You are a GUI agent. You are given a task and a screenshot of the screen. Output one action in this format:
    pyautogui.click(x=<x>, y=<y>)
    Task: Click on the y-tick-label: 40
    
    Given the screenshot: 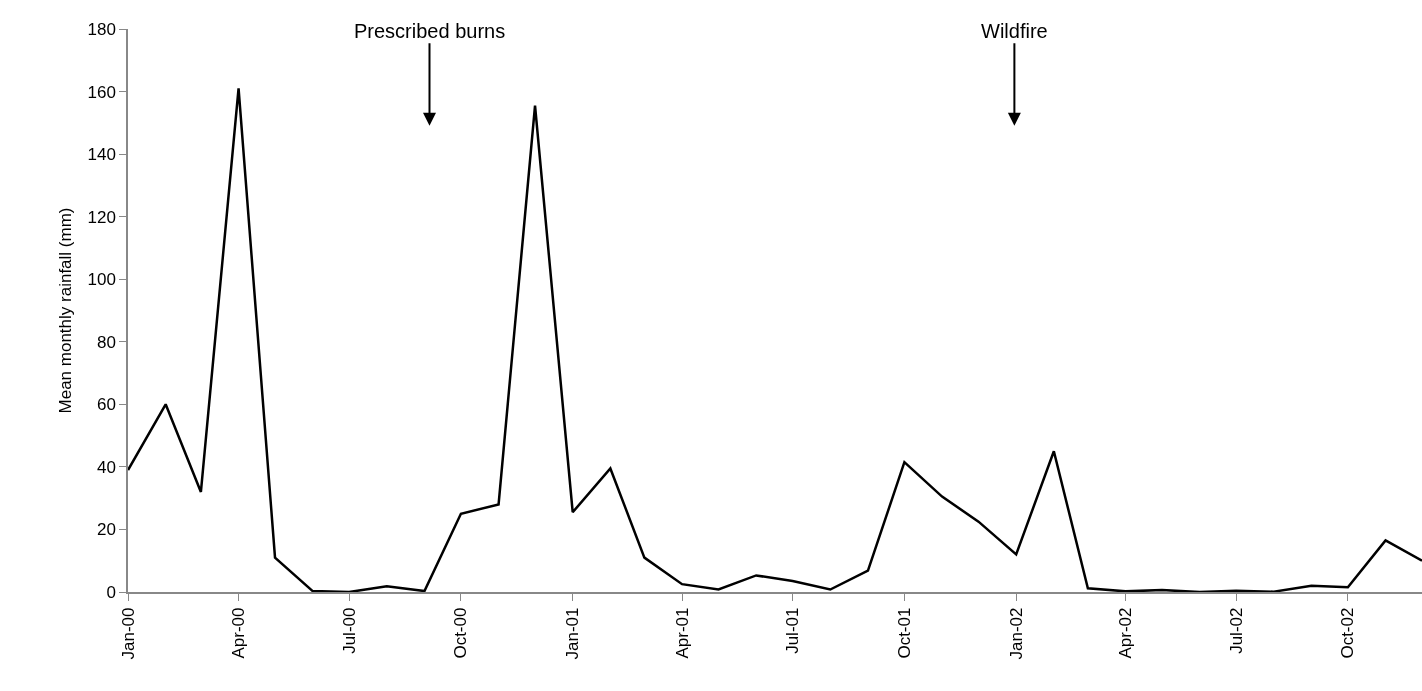 What is the action you would take?
    pyautogui.click(x=106, y=467)
    